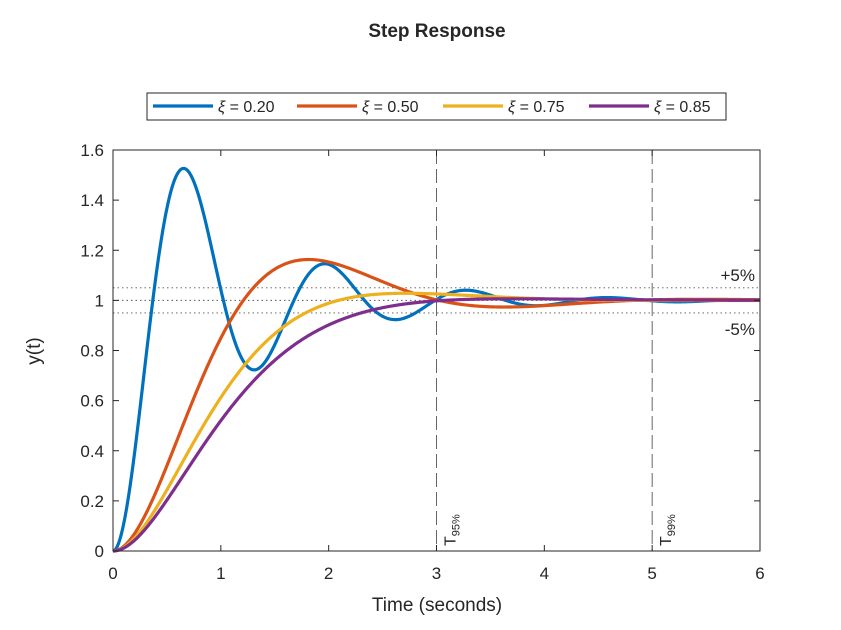  Describe the element at coordinates (393, 107) in the screenshot. I see `legend-label-value: = 0.50` at that location.